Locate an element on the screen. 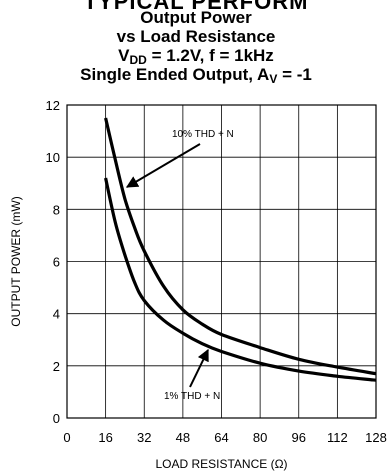 The width and height of the screenshot is (392, 473). x-tick-label: 48 is located at coordinates (183, 437).